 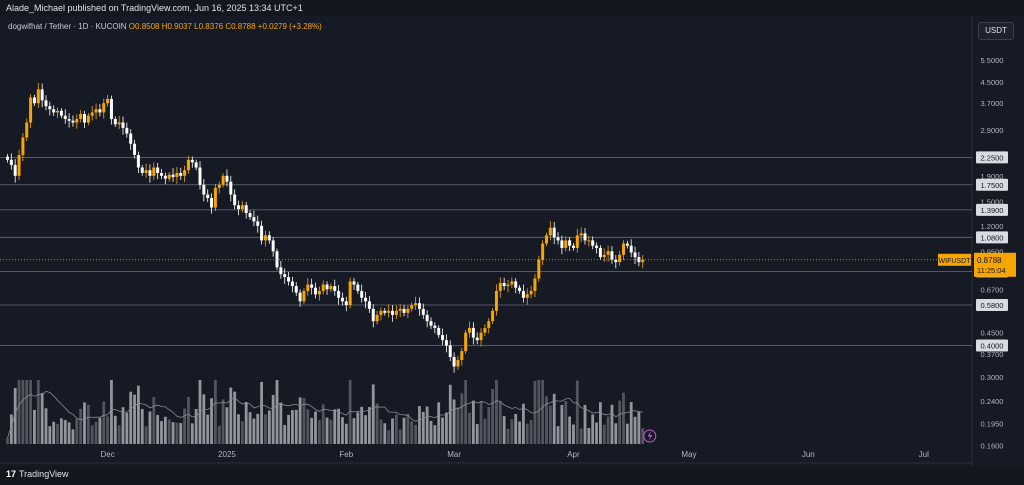 I want to click on y-tick-label: 1.9000, so click(x=992, y=176).